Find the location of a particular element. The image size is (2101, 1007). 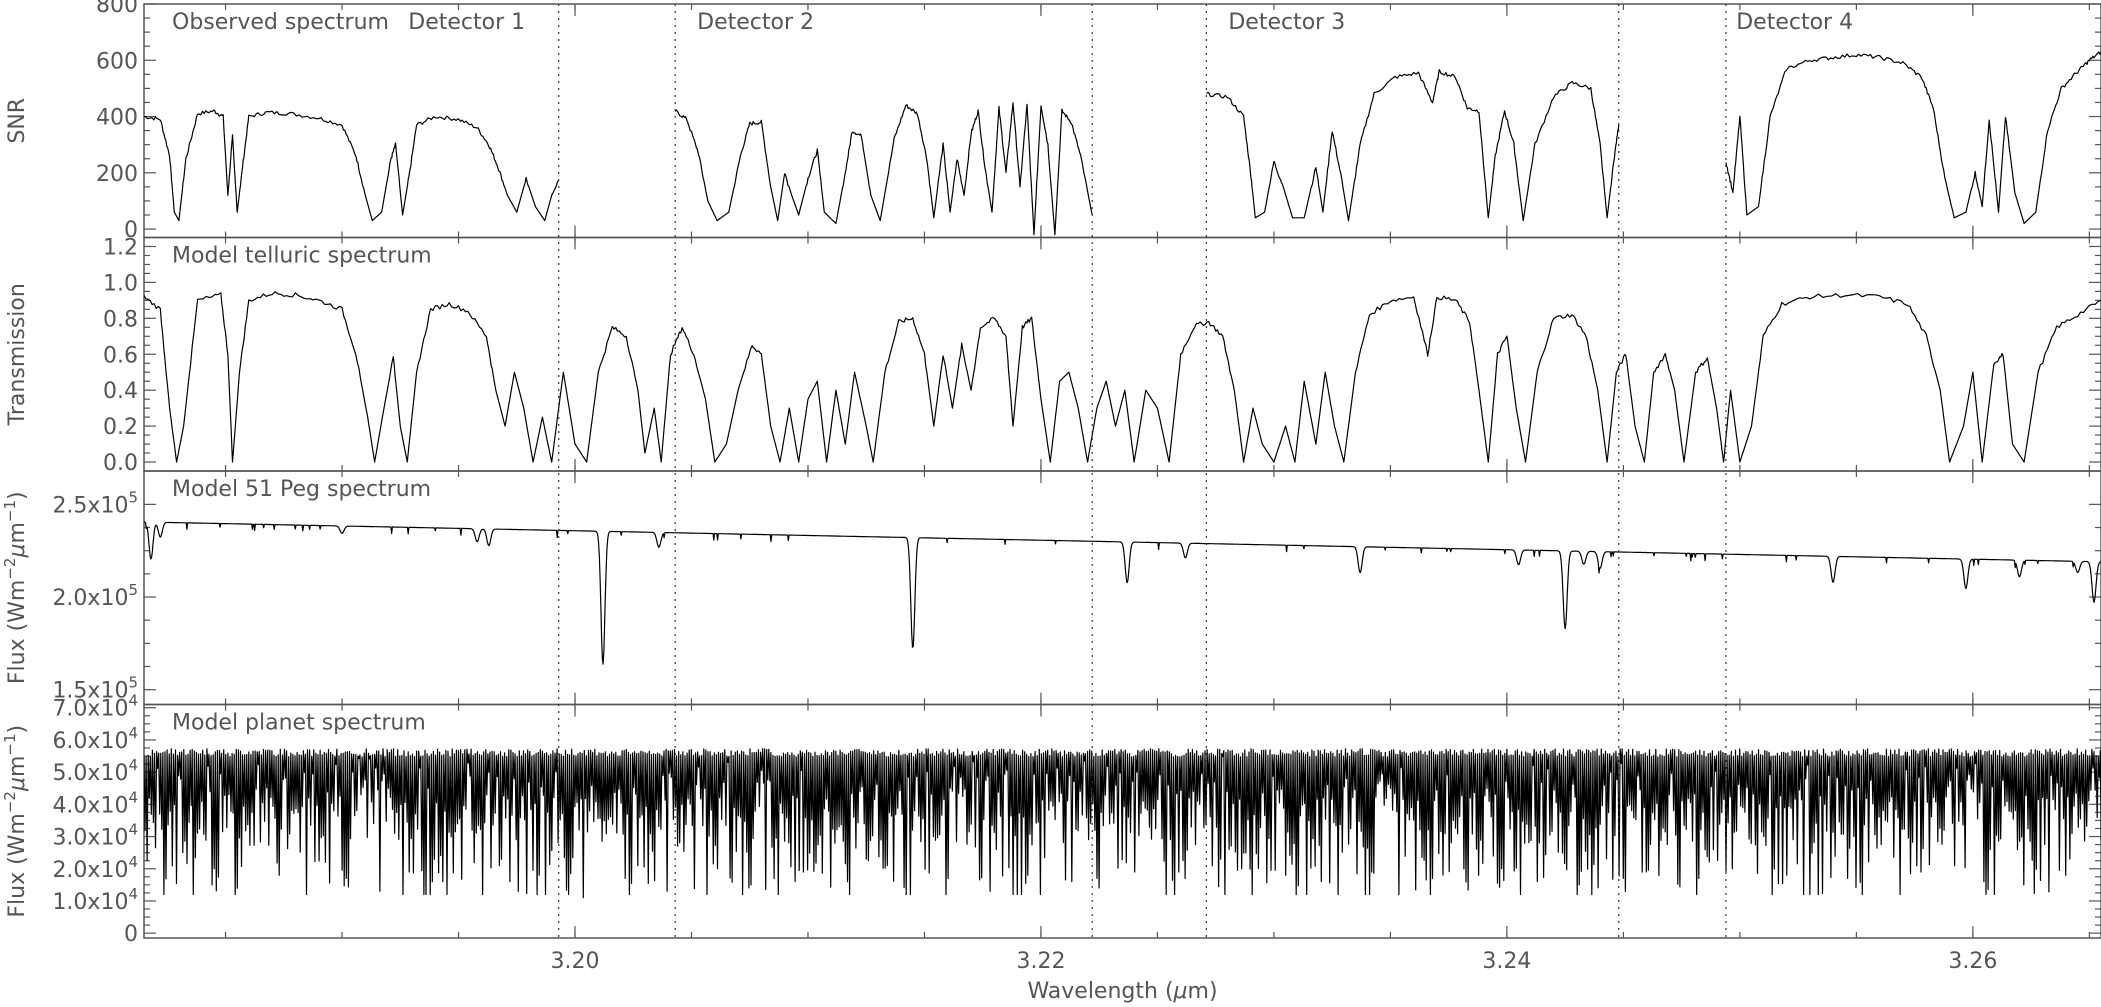

y-axis-title-telluric: Transmission is located at coordinates (17, 354).